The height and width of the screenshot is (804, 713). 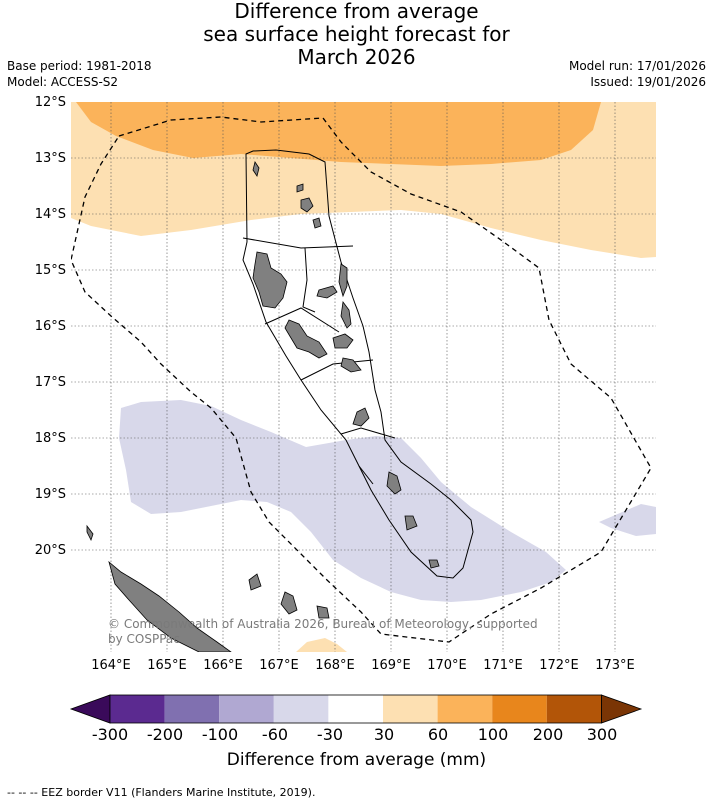 What do you see at coordinates (361, 417) in the screenshot?
I see `island-efate` at bounding box center [361, 417].